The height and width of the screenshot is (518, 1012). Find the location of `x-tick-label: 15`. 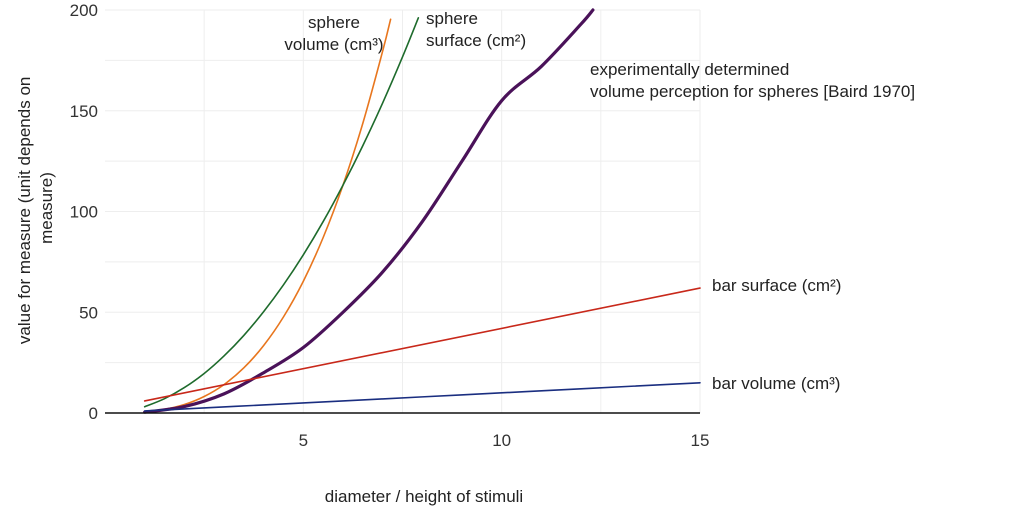

x-tick-label: 15 is located at coordinates (700, 440).